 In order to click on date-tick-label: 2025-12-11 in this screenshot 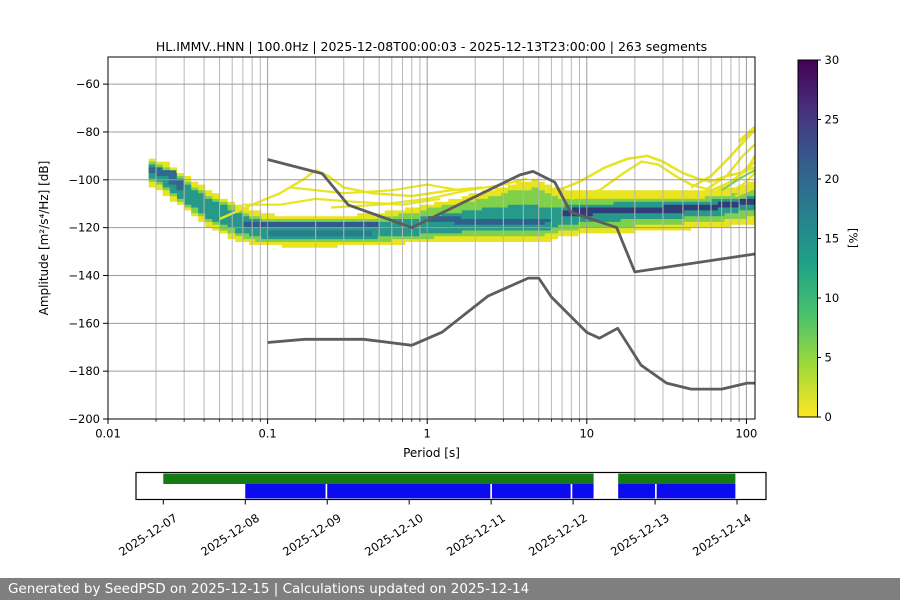, I will do `click(476, 535)`.